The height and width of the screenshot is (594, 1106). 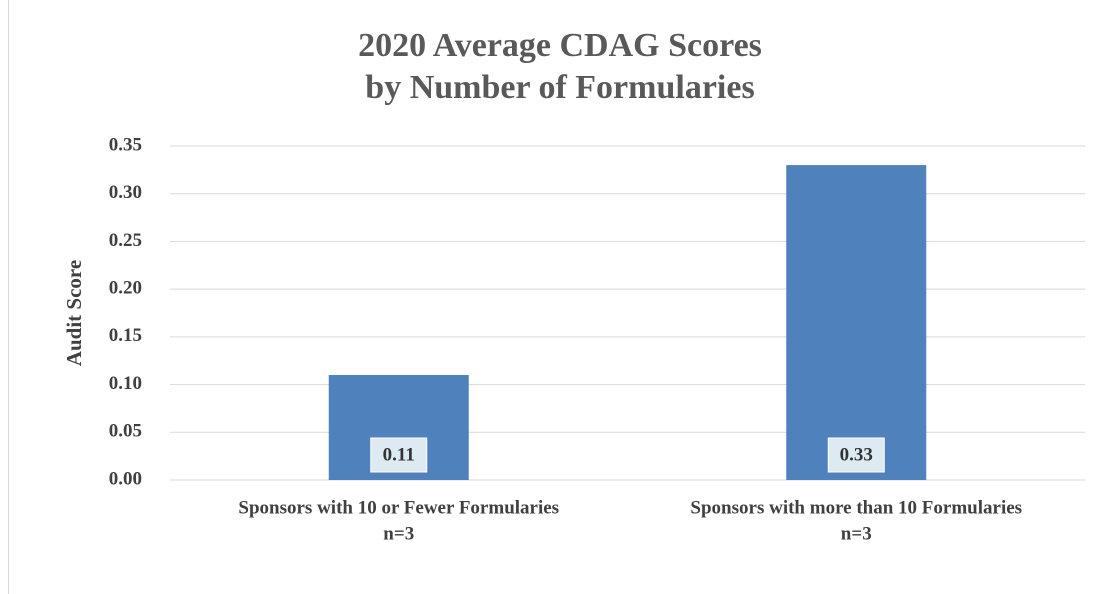 I want to click on y-tick-label: 0.30, so click(x=125, y=192).